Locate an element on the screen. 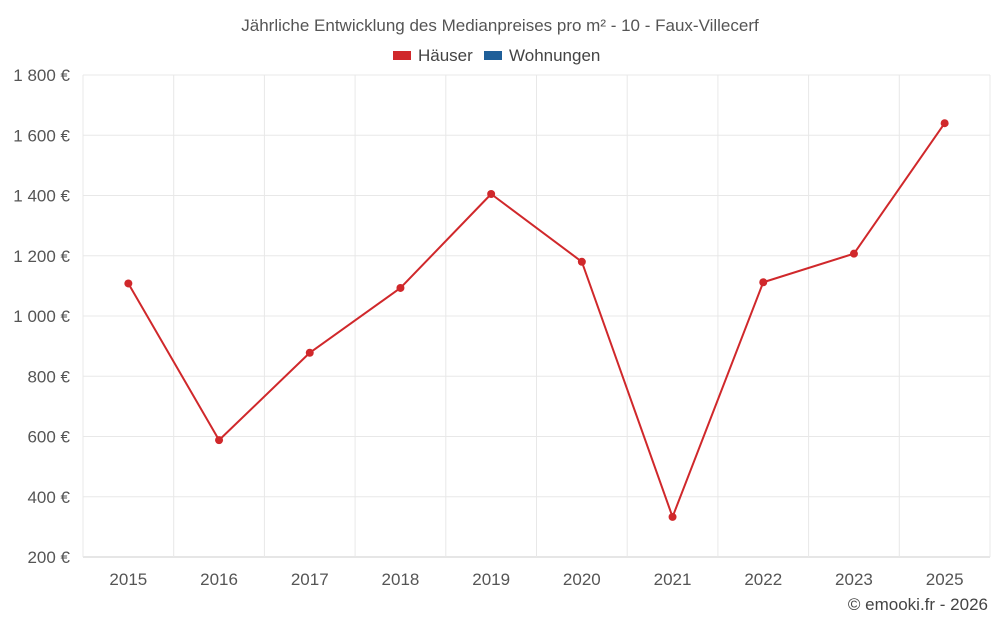 The image size is (1000, 625). x-tick-label: 2018 is located at coordinates (401, 579).